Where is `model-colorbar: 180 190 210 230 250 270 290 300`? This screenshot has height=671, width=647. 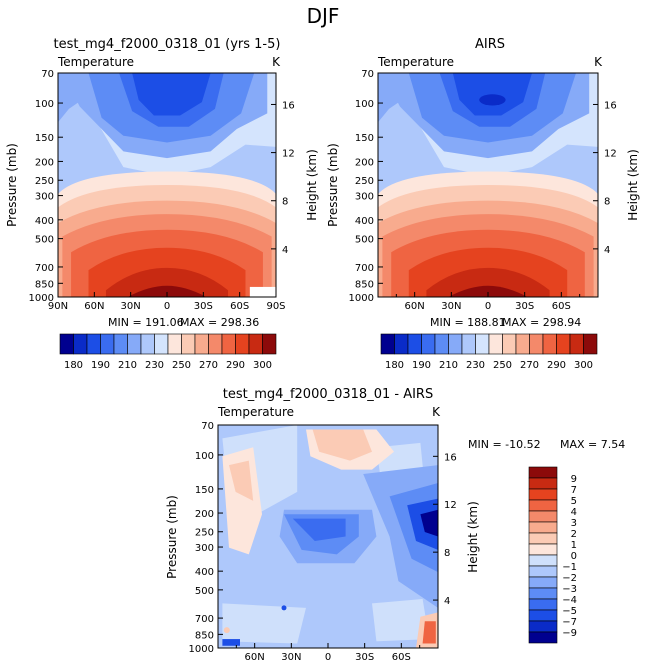
model-colorbar: 180 190 210 230 250 270 290 300 is located at coordinates (168, 352).